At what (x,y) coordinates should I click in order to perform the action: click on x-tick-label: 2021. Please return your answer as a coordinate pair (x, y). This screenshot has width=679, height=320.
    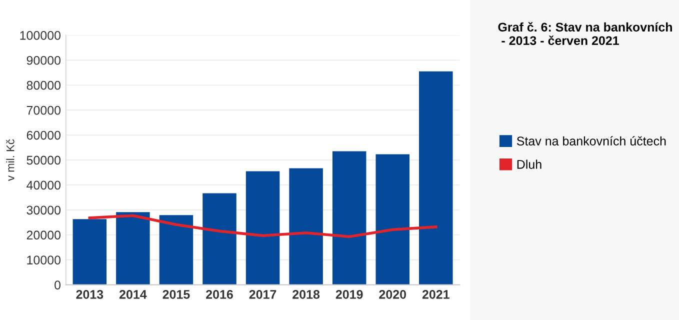
    Looking at the image, I should click on (436, 294).